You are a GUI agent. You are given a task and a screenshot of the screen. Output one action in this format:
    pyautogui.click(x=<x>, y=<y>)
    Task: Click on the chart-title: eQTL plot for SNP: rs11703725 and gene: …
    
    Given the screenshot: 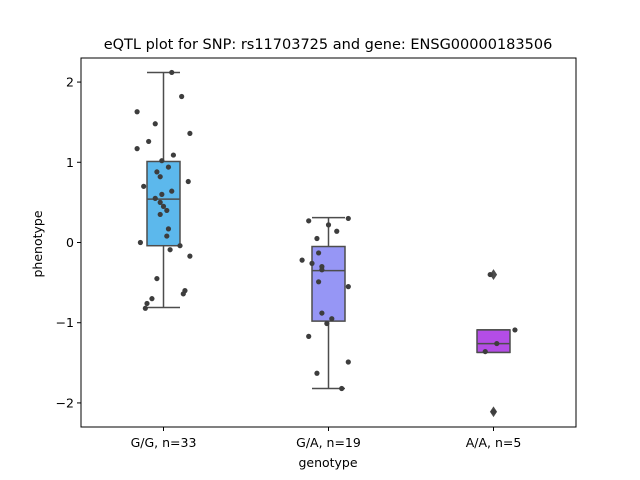 What is the action you would take?
    pyautogui.click(x=328, y=45)
    